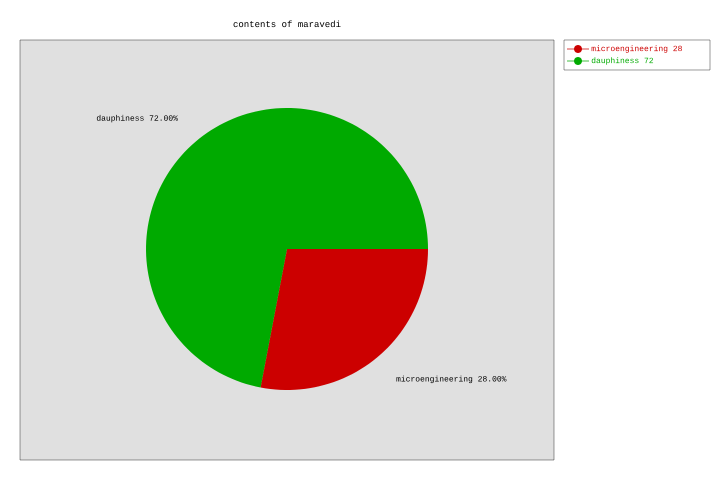 Image resolution: width=720 pixels, height=480 pixels. Describe the element at coordinates (615, 61) in the screenshot. I see `legend-label: dauphiness` at that location.